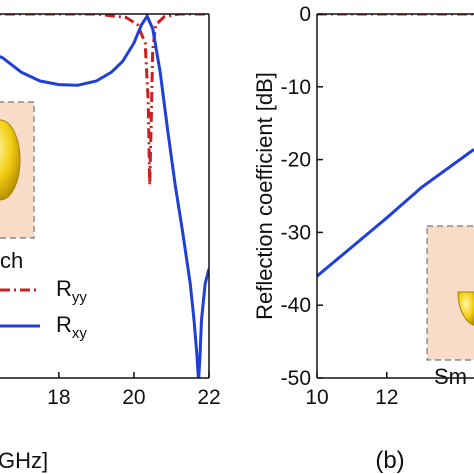 This screenshot has height=474, width=474. What do you see at coordinates (296, 87) in the screenshot?
I see `right-y-tick-label-1: -10` at bounding box center [296, 87].